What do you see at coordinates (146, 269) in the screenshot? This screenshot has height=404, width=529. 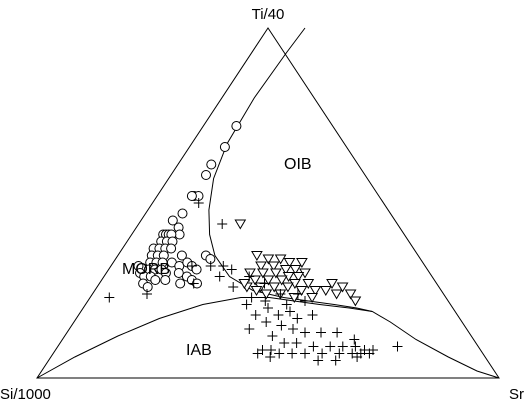 I see `field-label-morb: MORB` at bounding box center [146, 269].